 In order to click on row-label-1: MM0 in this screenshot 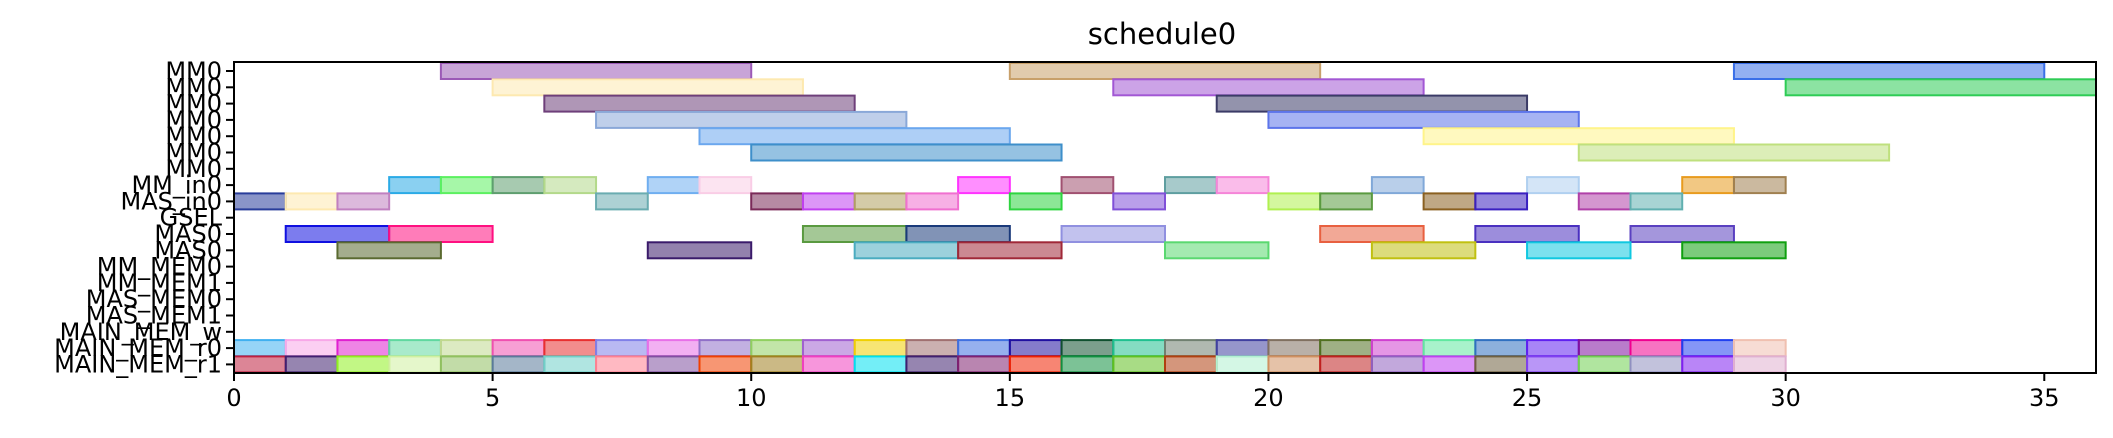, I will do `click(193, 87)`.